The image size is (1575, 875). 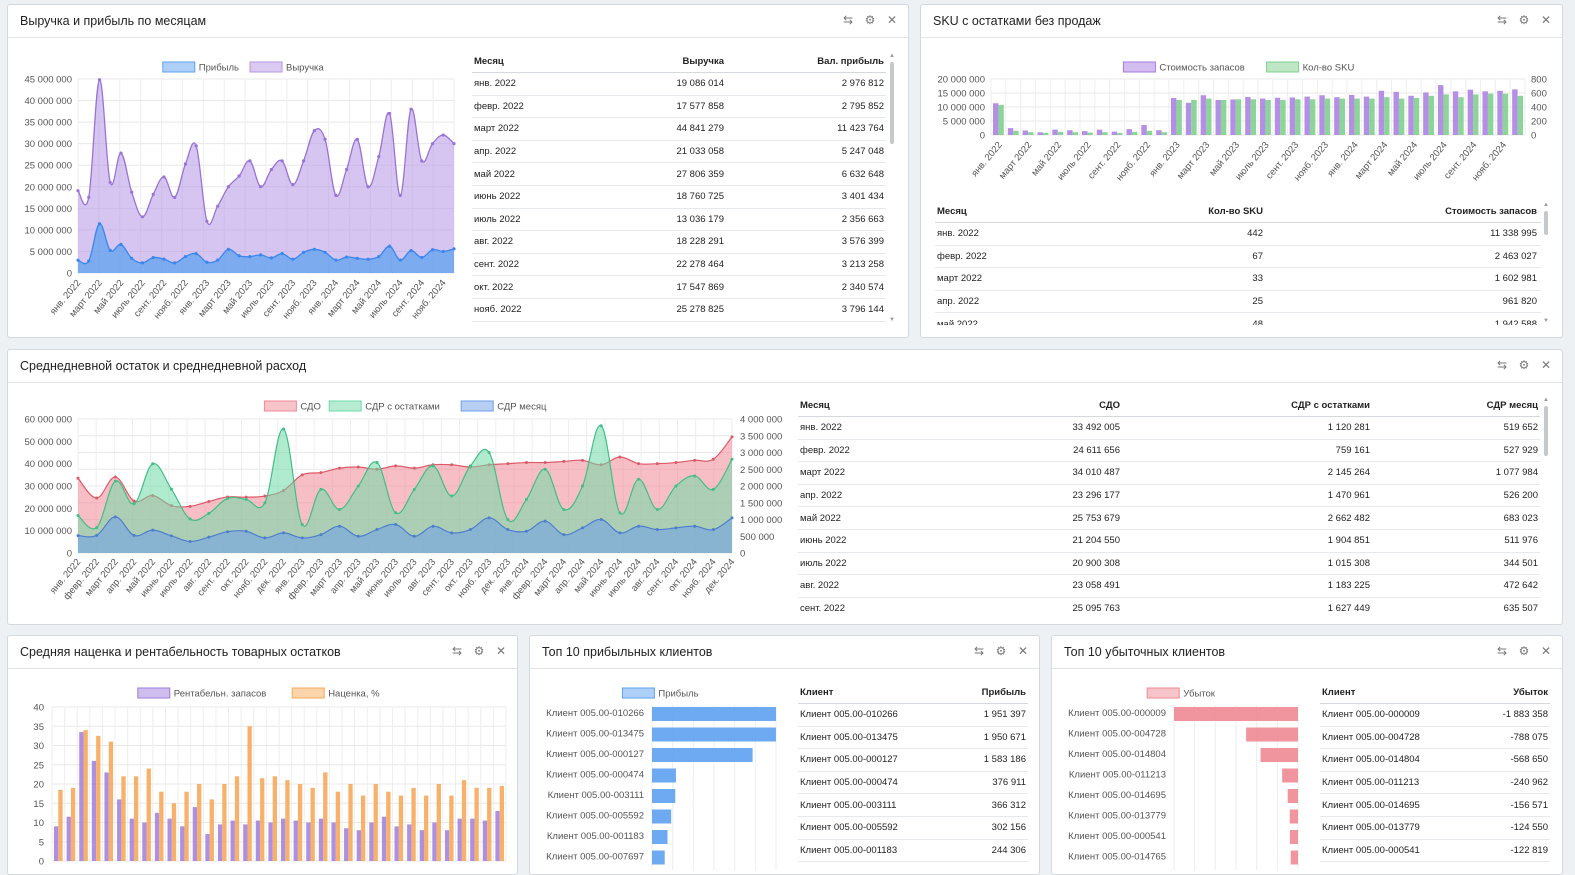 What do you see at coordinates (1435, 760) in the screenshot?
I see `table-row: Клиент 005.00-014804 -568 650` at bounding box center [1435, 760].